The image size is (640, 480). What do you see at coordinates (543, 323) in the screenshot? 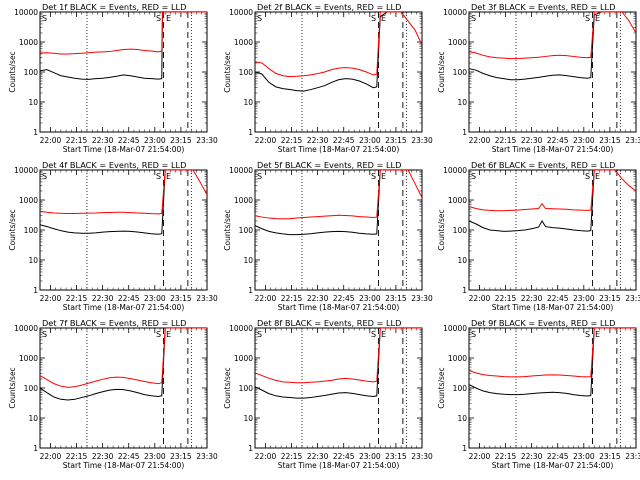
I see `plot-title: Det 9f BLACK = Events, RED = LLD` at bounding box center [543, 323].